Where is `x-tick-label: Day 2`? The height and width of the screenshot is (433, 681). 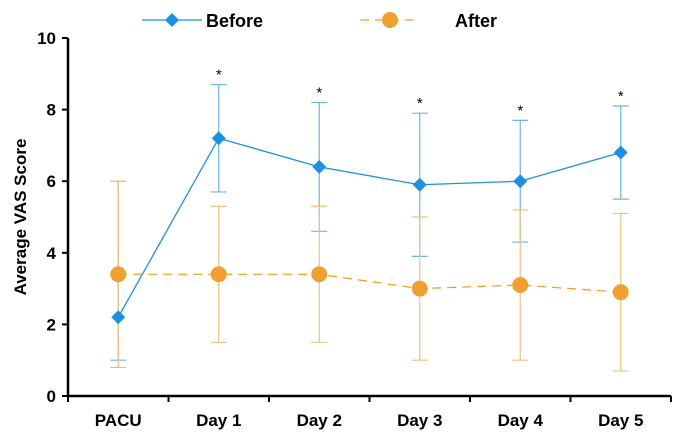 x-tick-label: Day 2 is located at coordinates (319, 420).